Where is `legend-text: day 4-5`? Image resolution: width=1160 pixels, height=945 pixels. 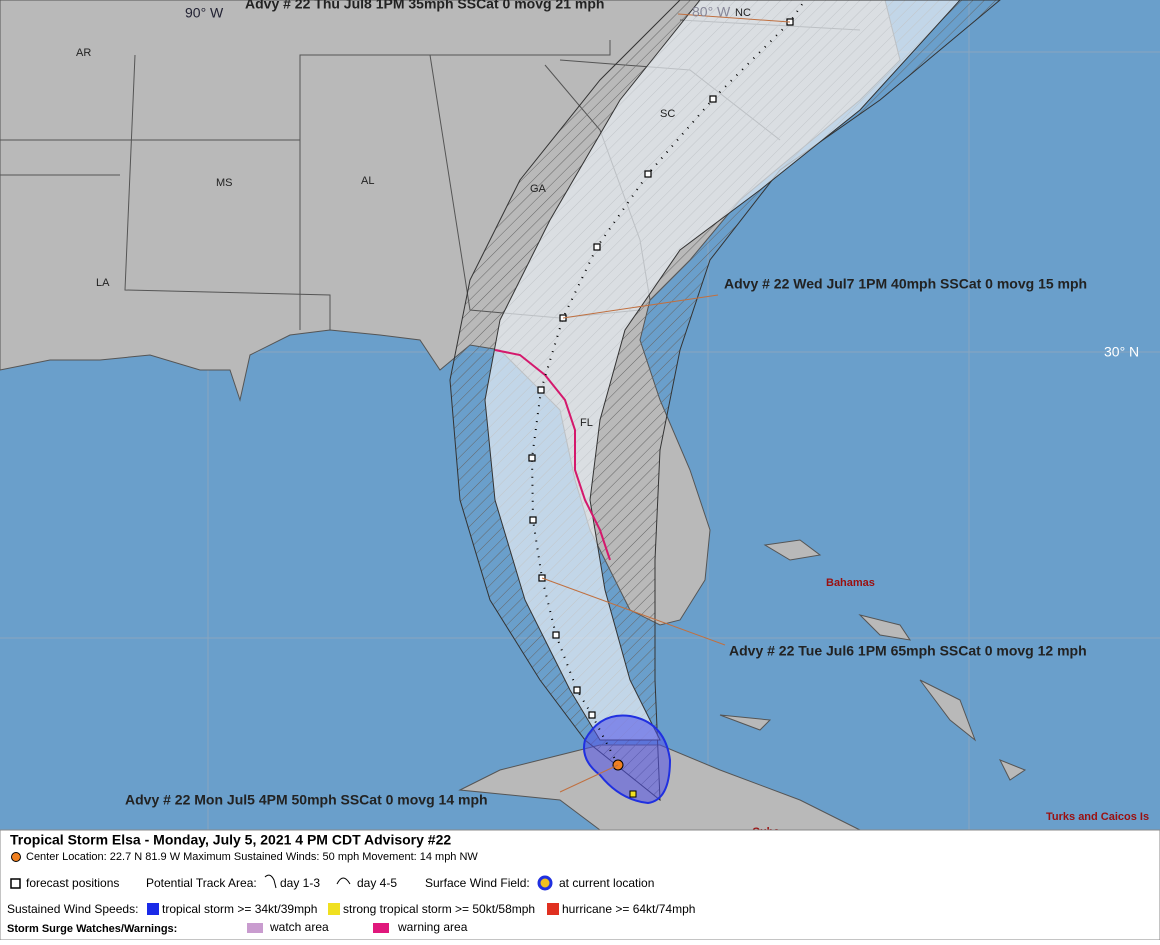
legend-text: day 4-5 is located at coordinates (377, 883).